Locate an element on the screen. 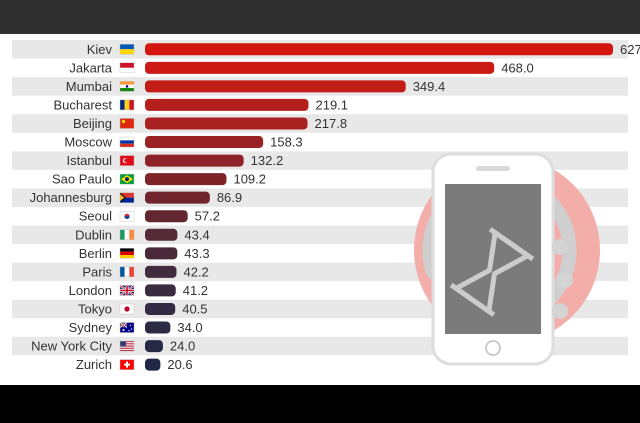  chart-row: Zurich 20.6 is located at coordinates (134, 364).